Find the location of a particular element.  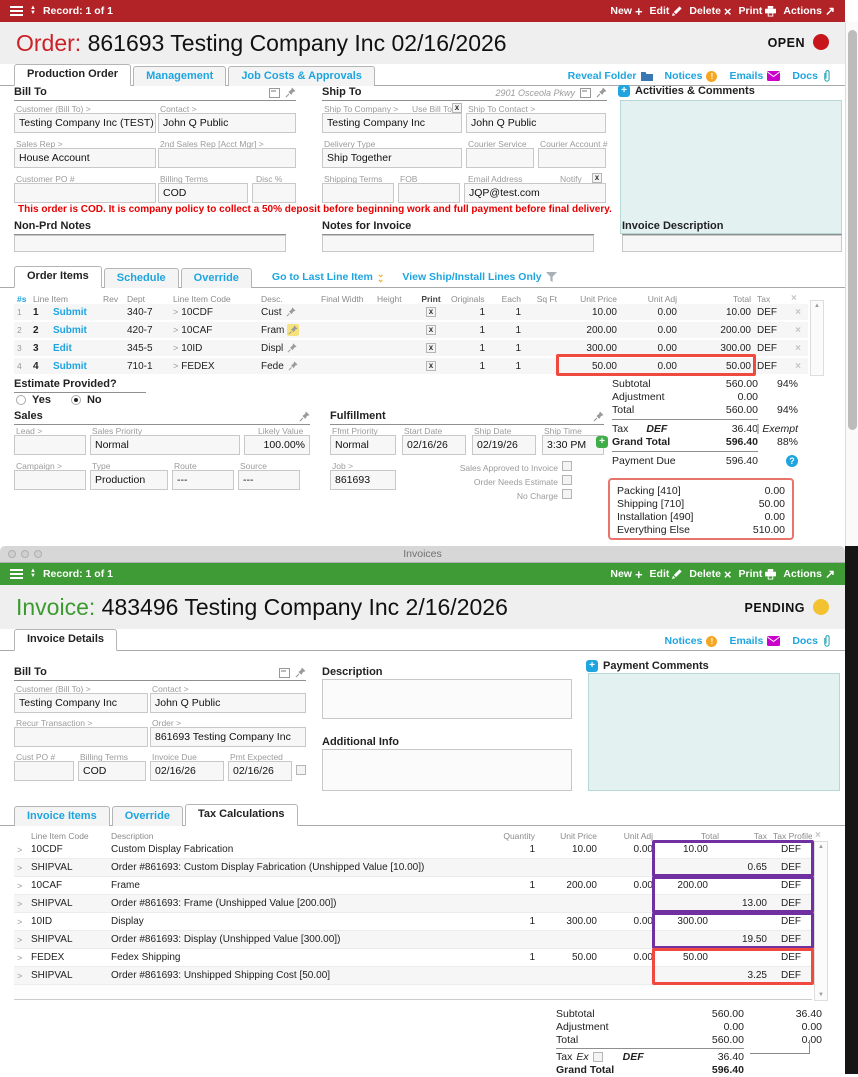

start-date-field: 02/16/26 is located at coordinates (434, 445).